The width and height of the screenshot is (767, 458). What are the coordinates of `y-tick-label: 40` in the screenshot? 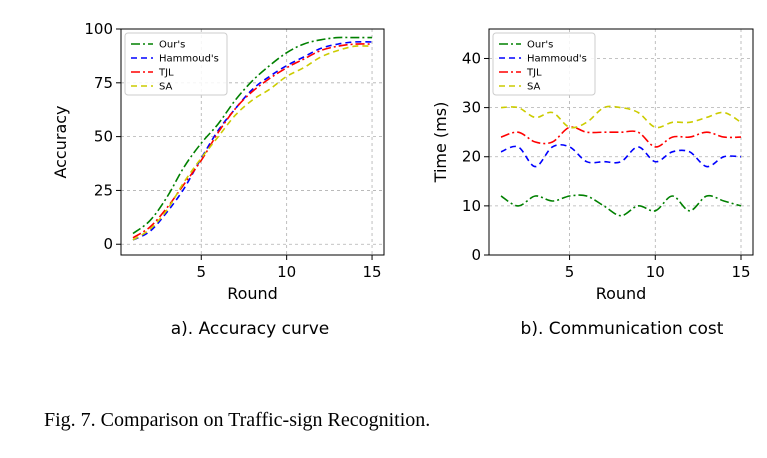 It's located at (471, 58).